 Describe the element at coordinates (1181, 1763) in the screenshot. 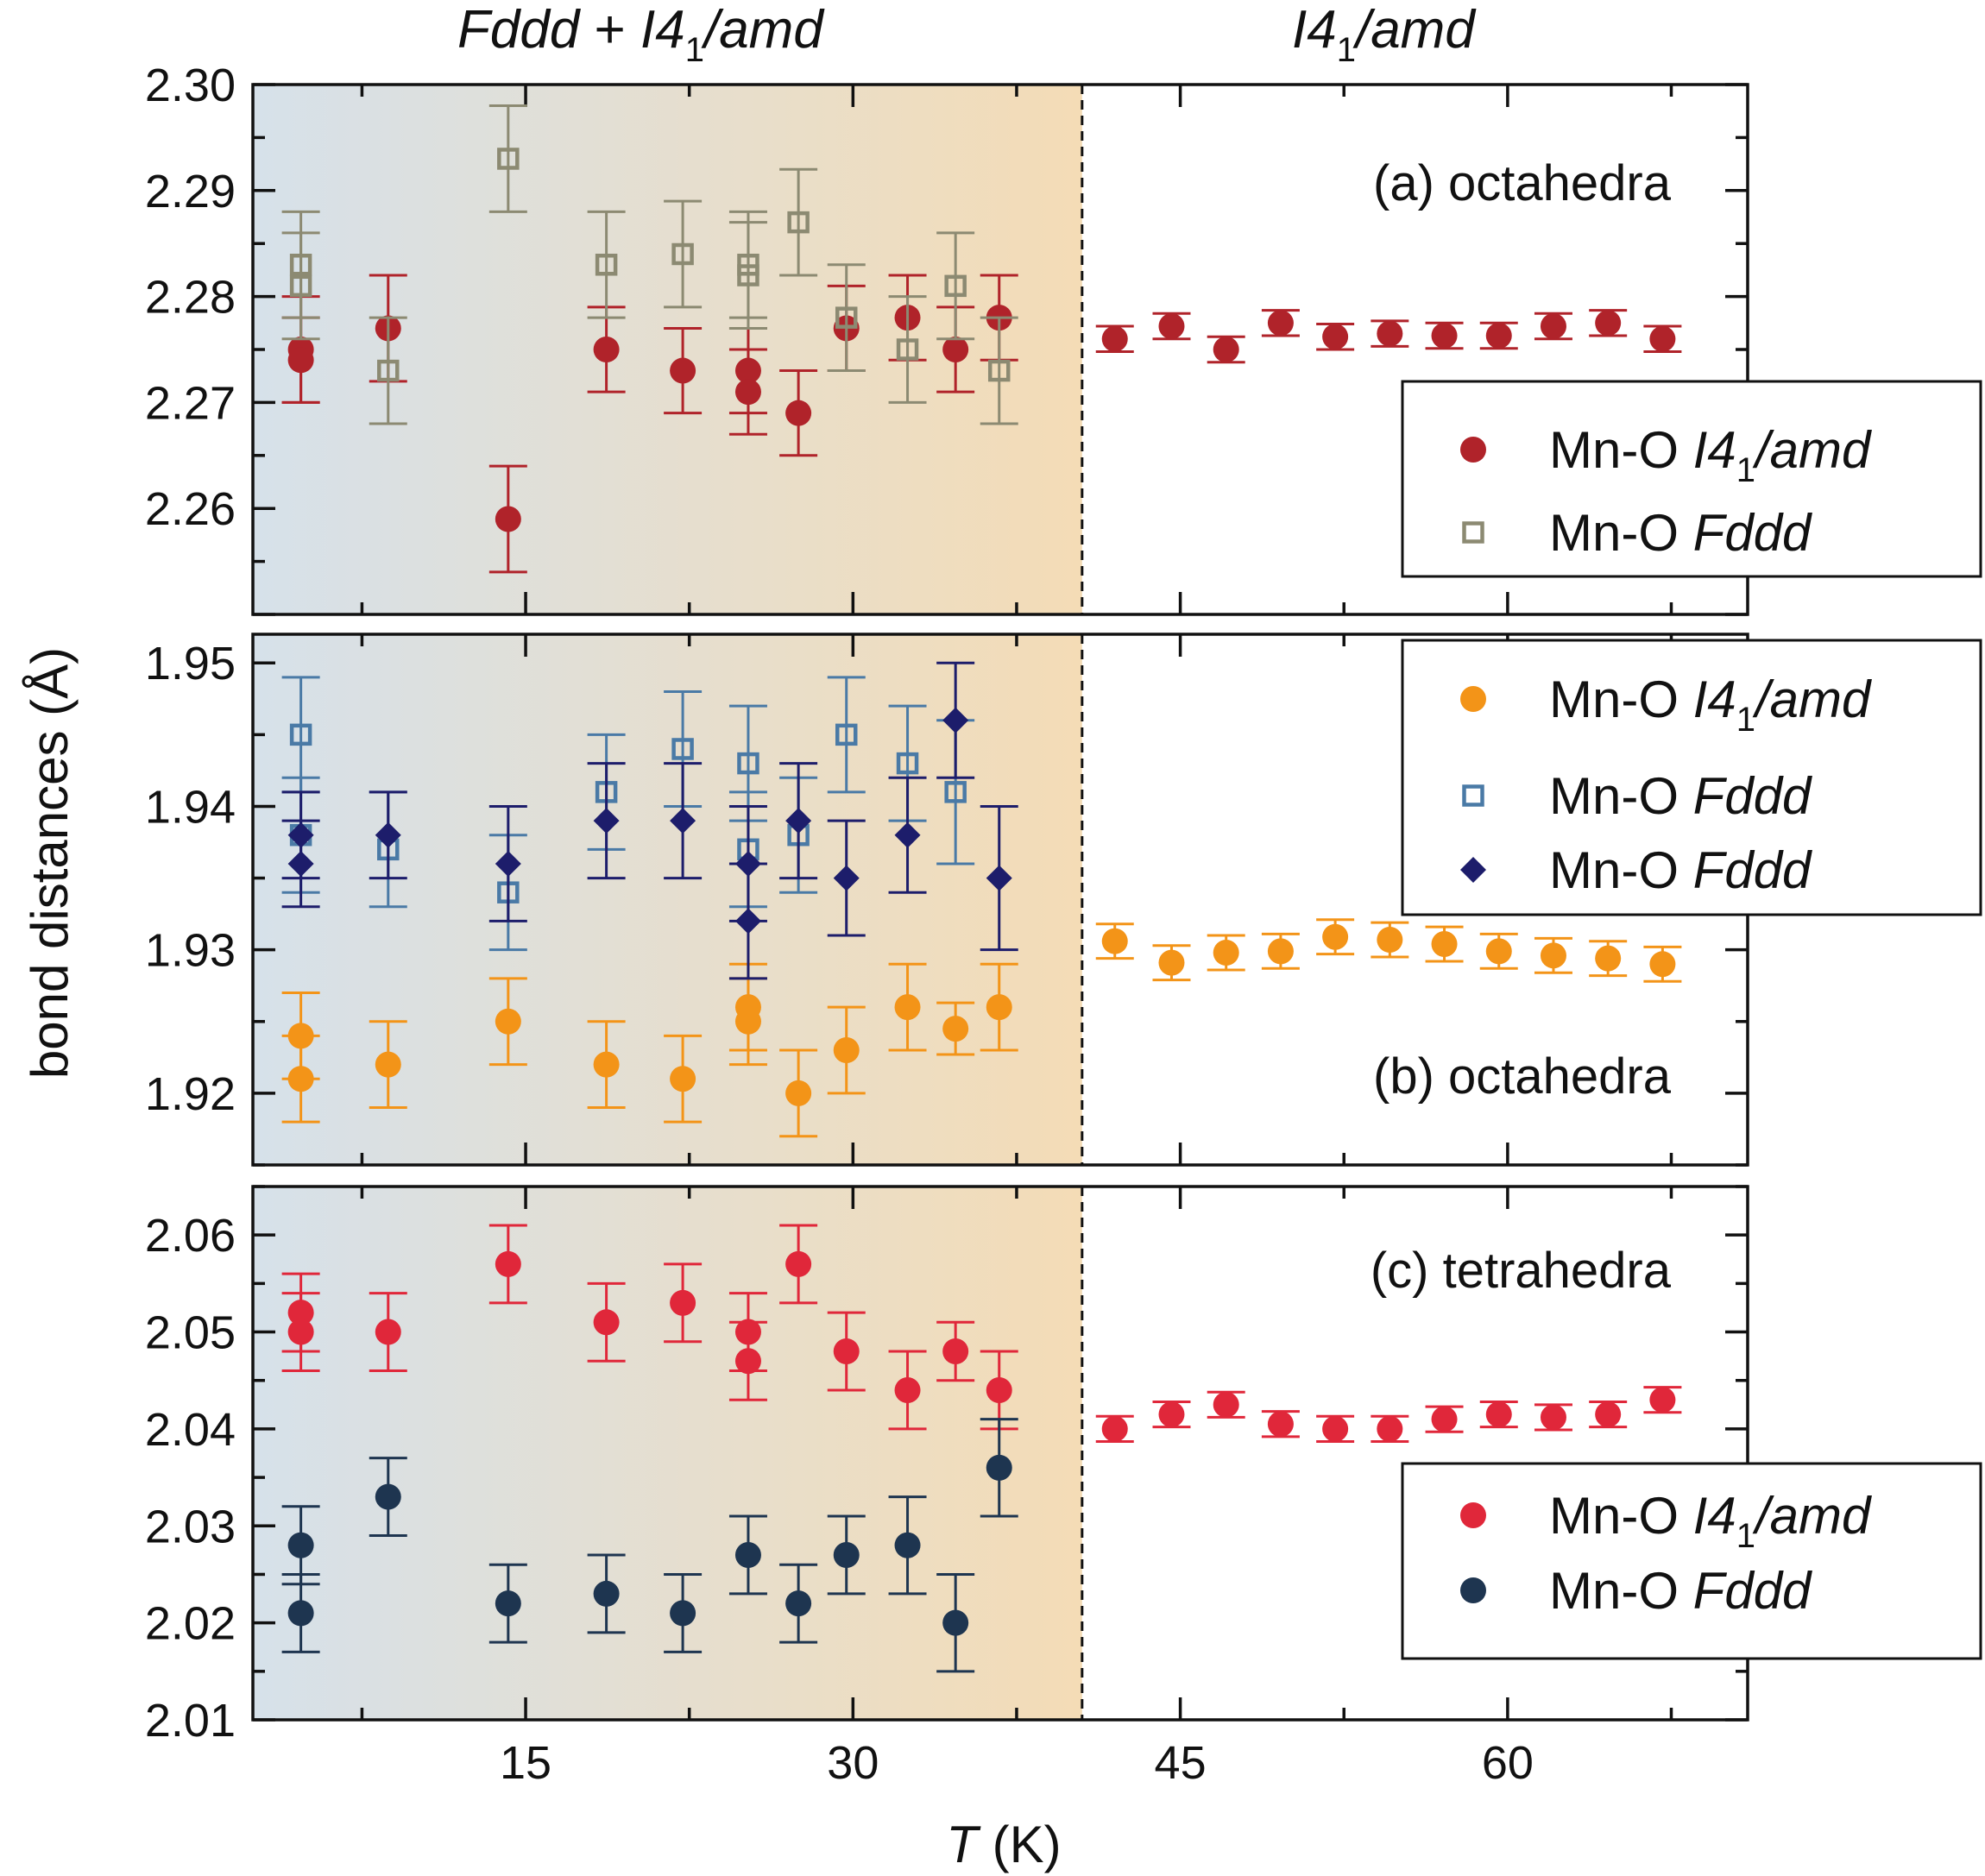

I see `x-tick-label: 45` at that location.